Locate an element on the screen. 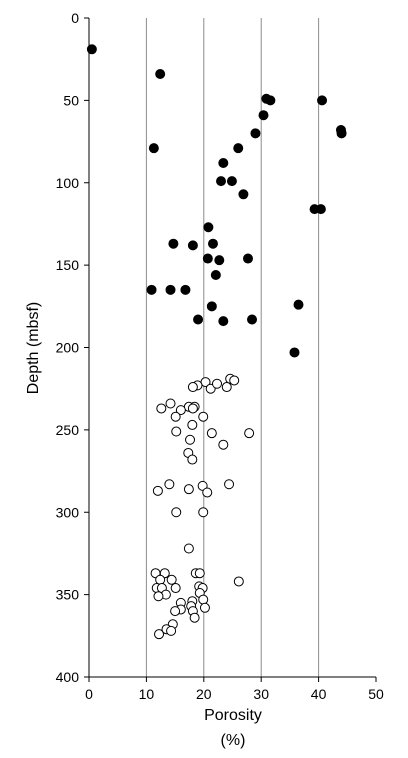  y-tick-label: 100 is located at coordinates (68, 183).